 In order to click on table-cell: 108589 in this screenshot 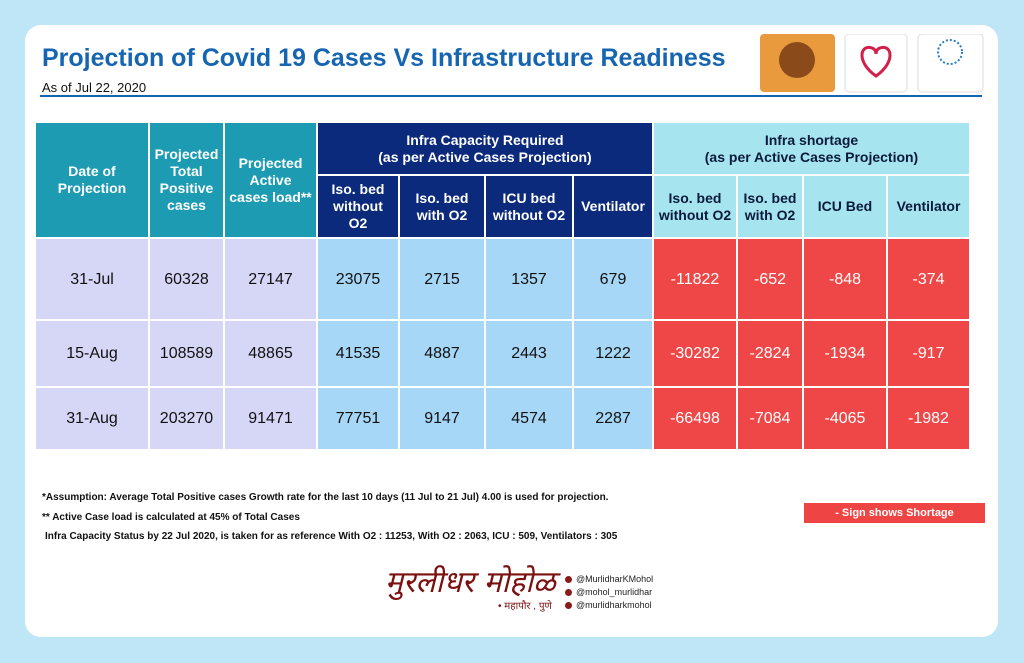, I will do `click(186, 353)`.